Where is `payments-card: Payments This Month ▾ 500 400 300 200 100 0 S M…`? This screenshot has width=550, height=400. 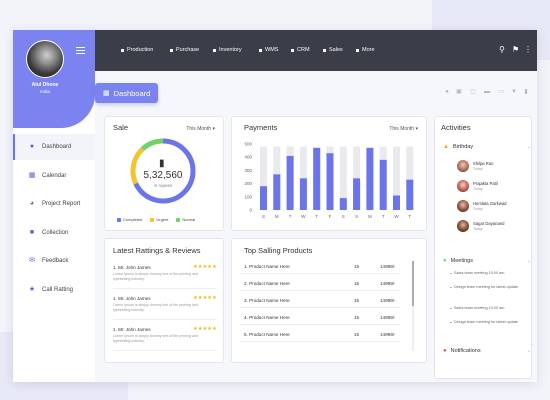
payments-card: Payments This Month ▾ 500 400 300 200 100 0 S M… is located at coordinates (329, 173).